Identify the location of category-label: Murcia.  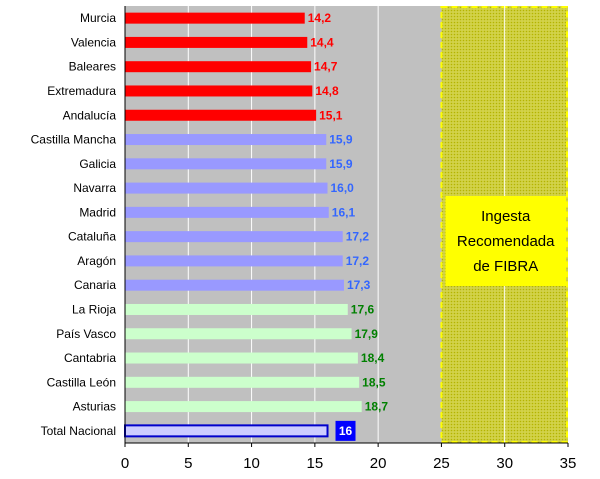
(98, 18).